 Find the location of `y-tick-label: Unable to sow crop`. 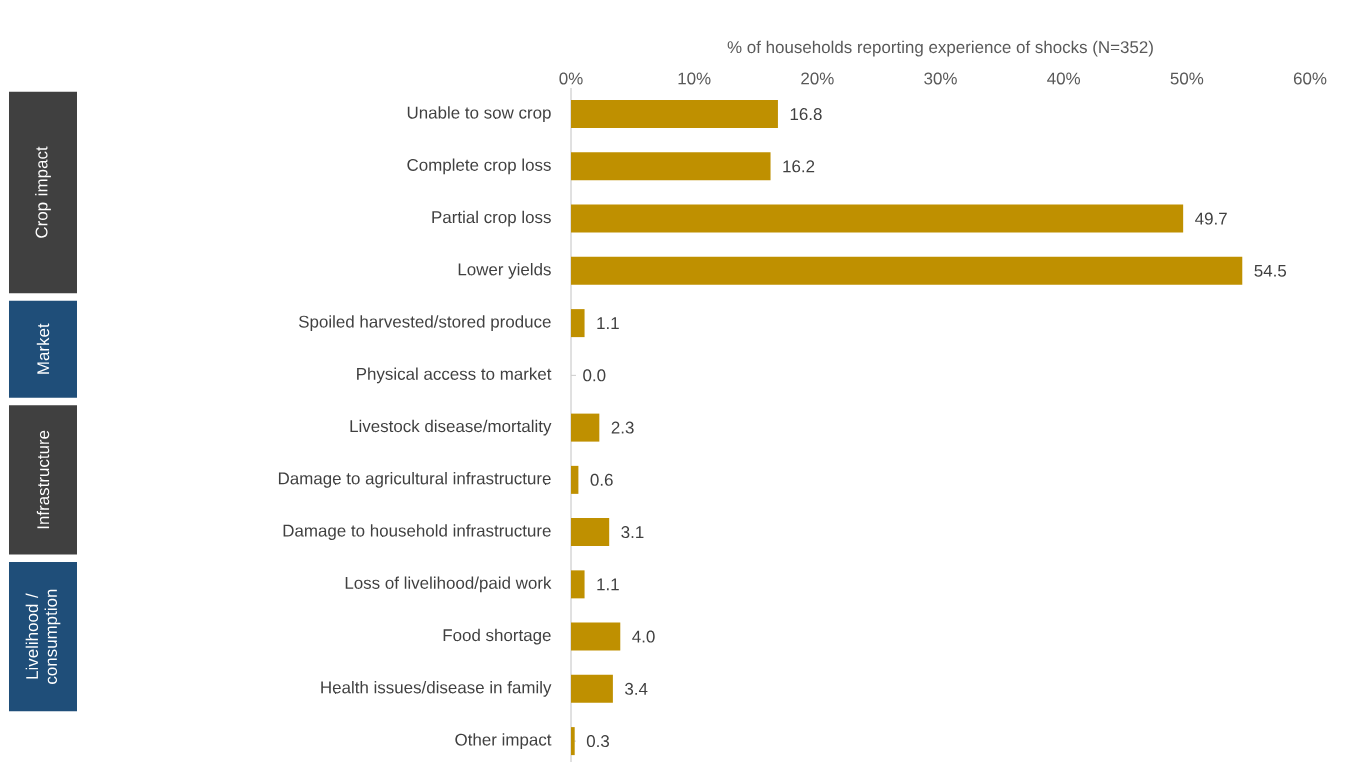

y-tick-label: Unable to sow crop is located at coordinates (479, 114).